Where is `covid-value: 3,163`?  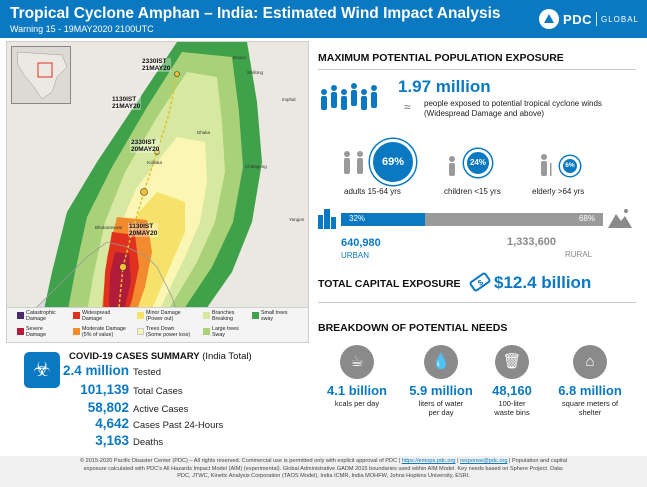
covid-value: 3,163 is located at coordinates (112, 440).